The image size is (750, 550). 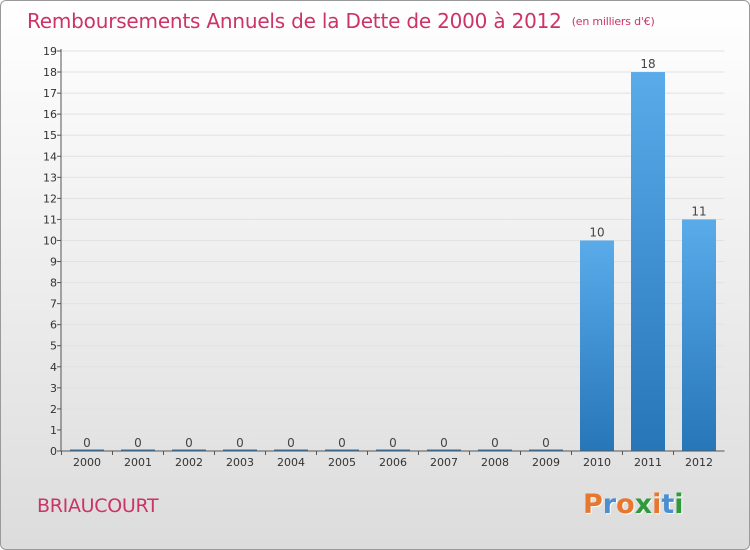 What do you see at coordinates (53, 346) in the screenshot?
I see `y-tick-label: 5` at bounding box center [53, 346].